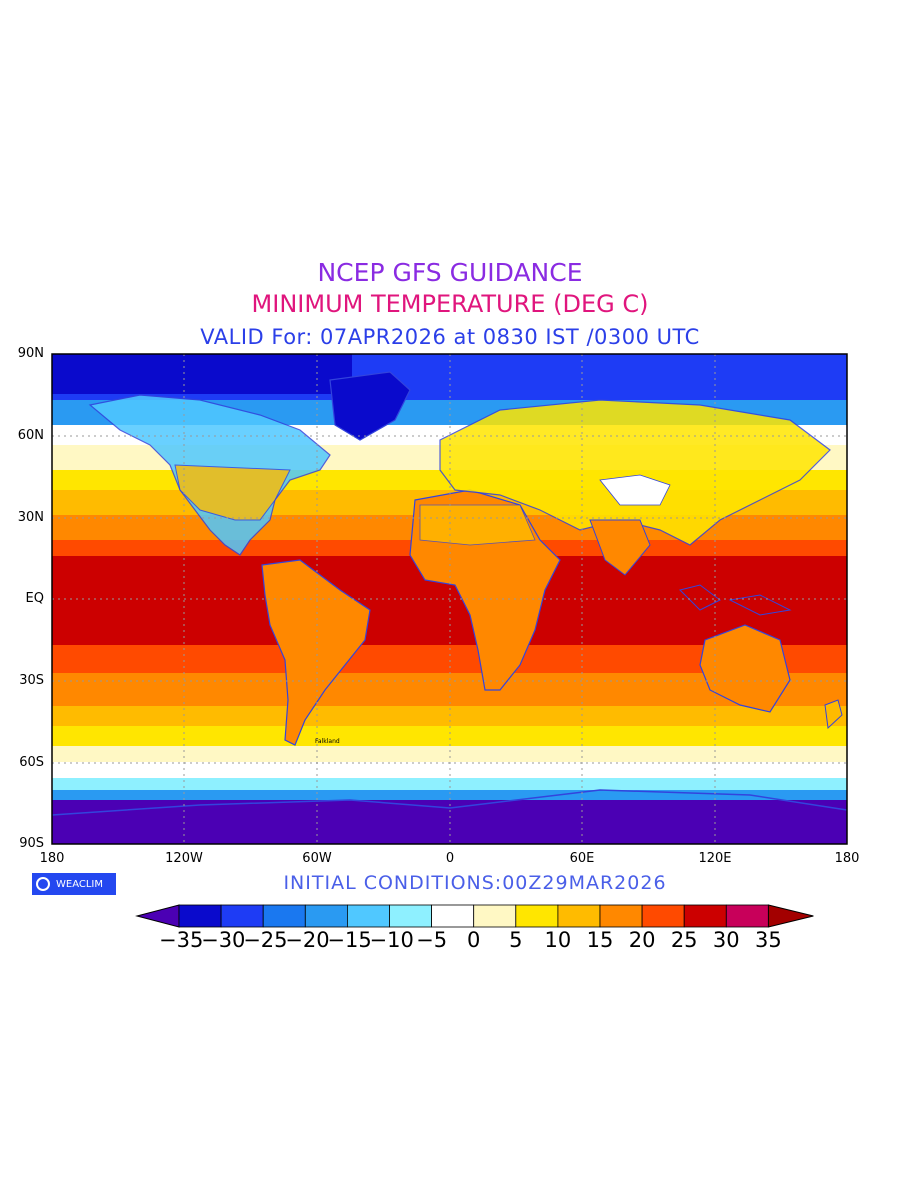  What do you see at coordinates (768, 940) in the screenshot?
I see `colorbar-label: 35` at bounding box center [768, 940].